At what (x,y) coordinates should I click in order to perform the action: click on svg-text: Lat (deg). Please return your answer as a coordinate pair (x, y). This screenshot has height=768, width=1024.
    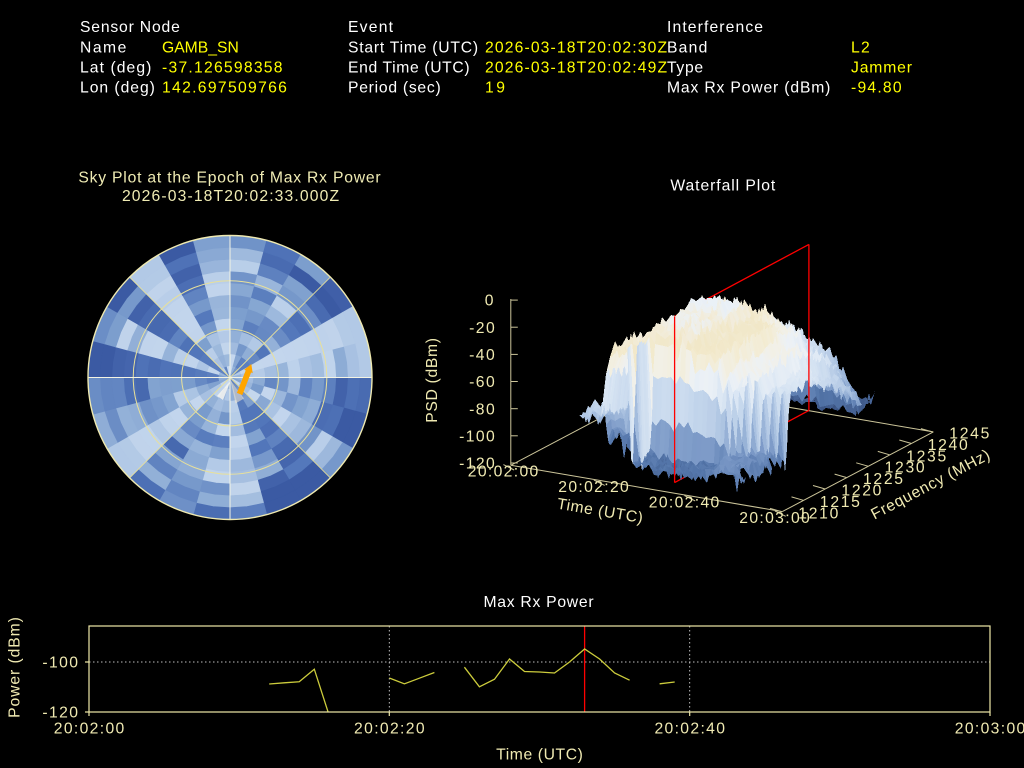
    Looking at the image, I should click on (115, 68).